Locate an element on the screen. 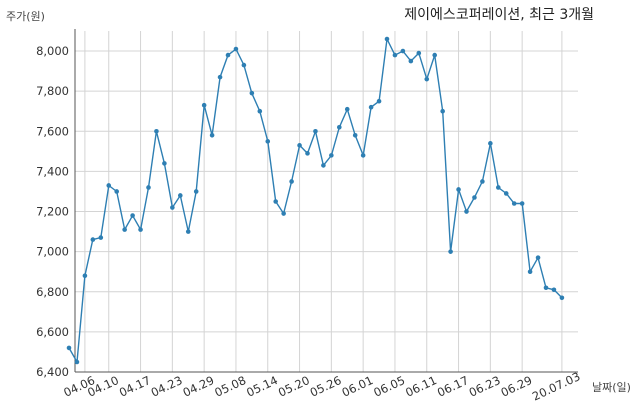 This screenshot has width=640, height=419. x-tick-label: 06.01 is located at coordinates (358, 386).